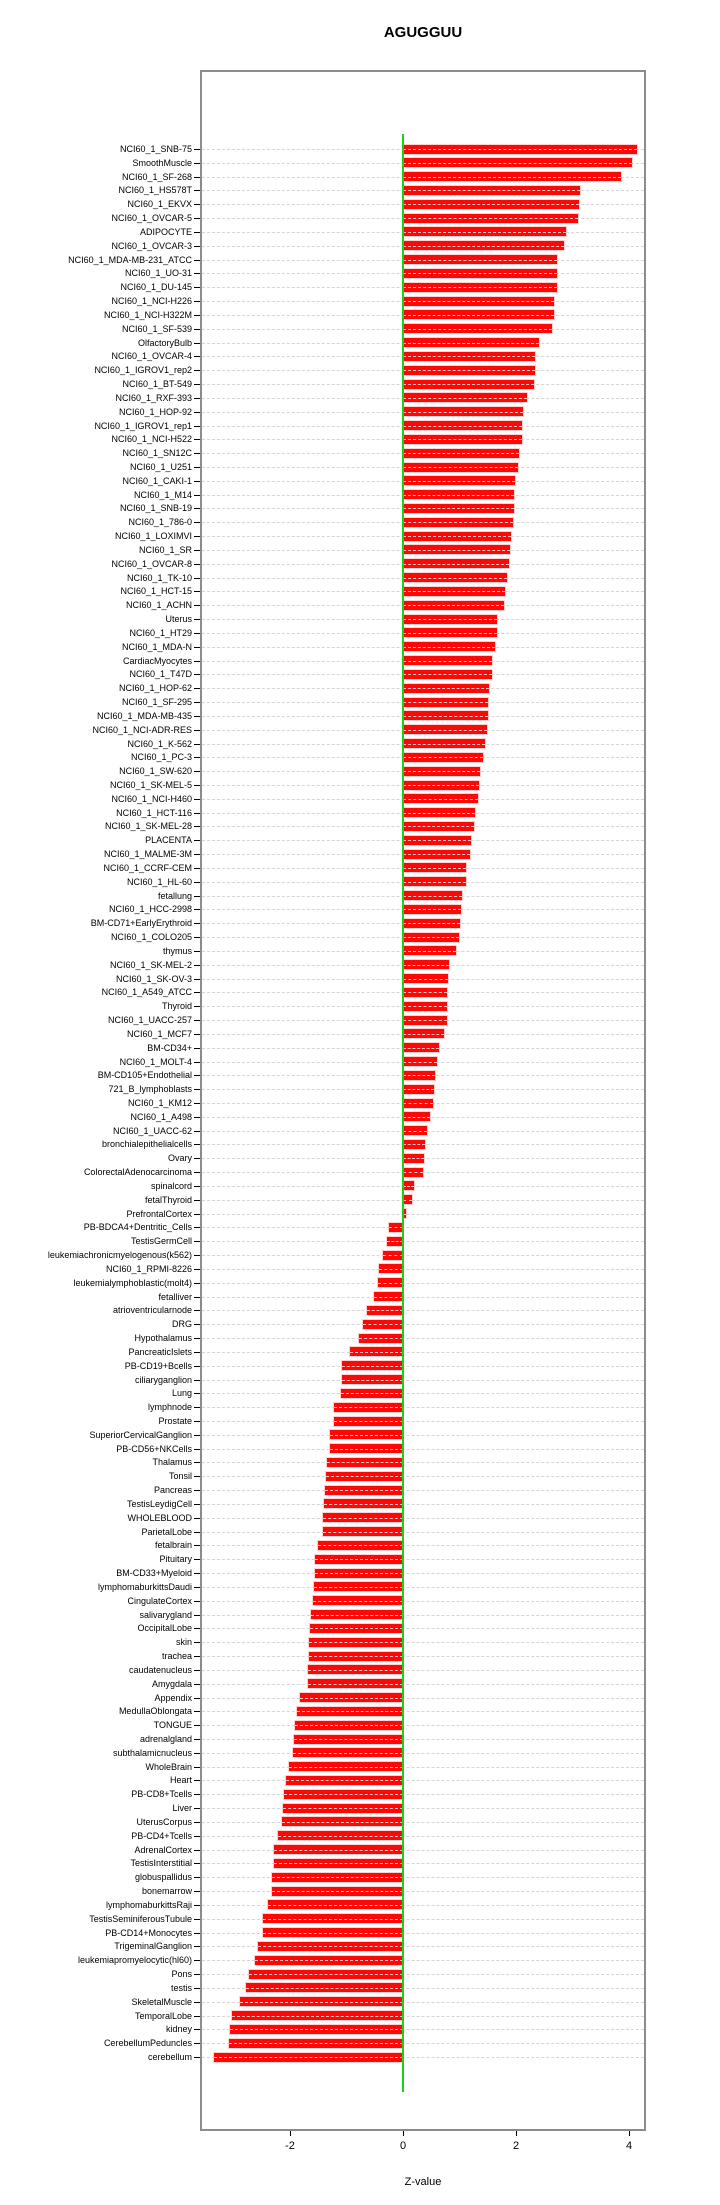 This screenshot has height=2205, width=720. Describe the element at coordinates (156, 591) in the screenshot. I see `category-label: NCI60_1_HCT-15` at that location.